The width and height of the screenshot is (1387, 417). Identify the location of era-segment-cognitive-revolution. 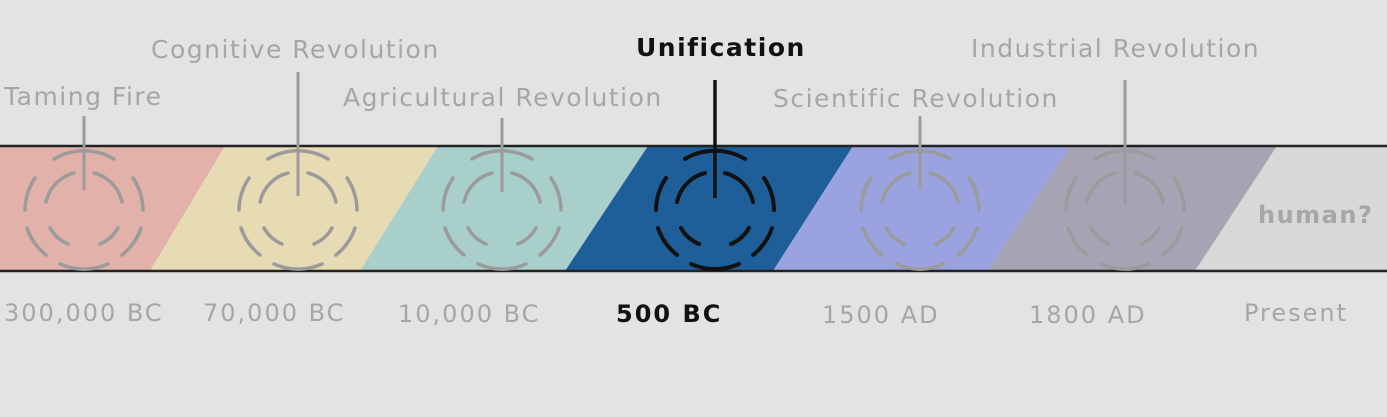
(294, 208).